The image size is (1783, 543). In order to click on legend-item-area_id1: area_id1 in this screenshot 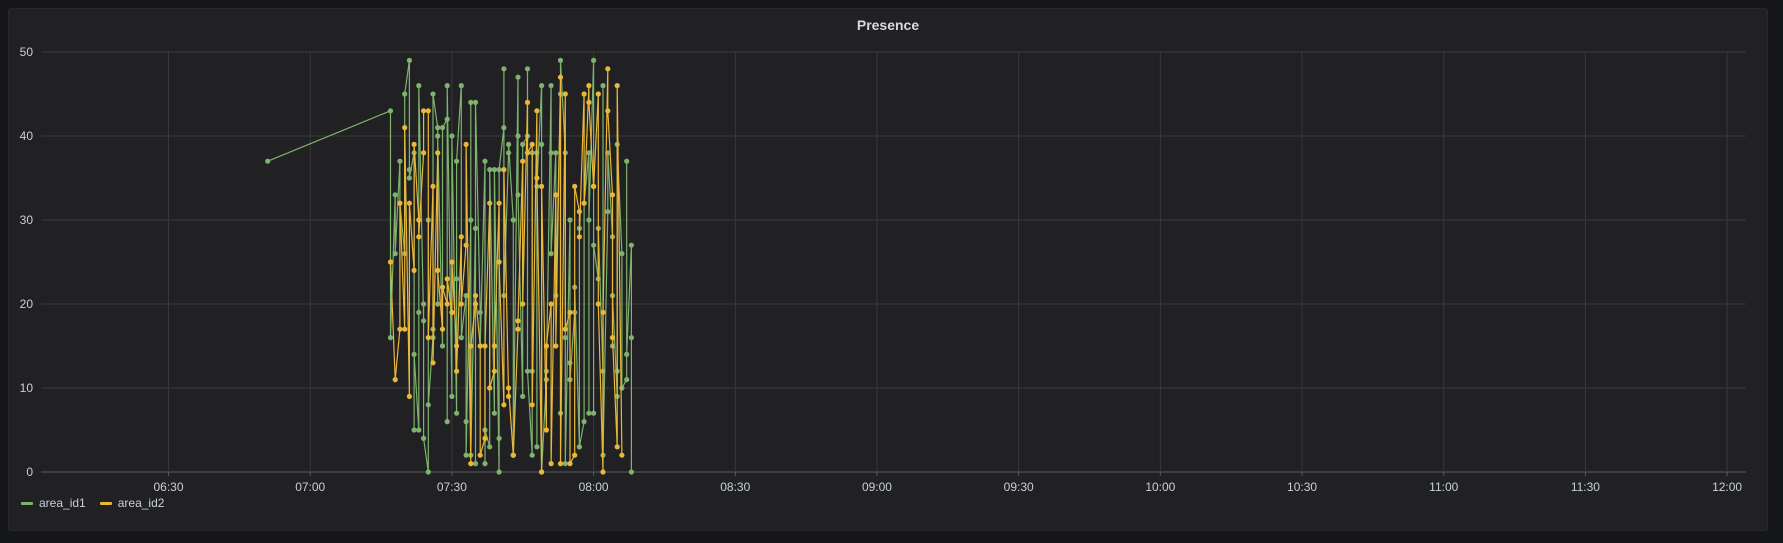, I will do `click(53, 503)`.